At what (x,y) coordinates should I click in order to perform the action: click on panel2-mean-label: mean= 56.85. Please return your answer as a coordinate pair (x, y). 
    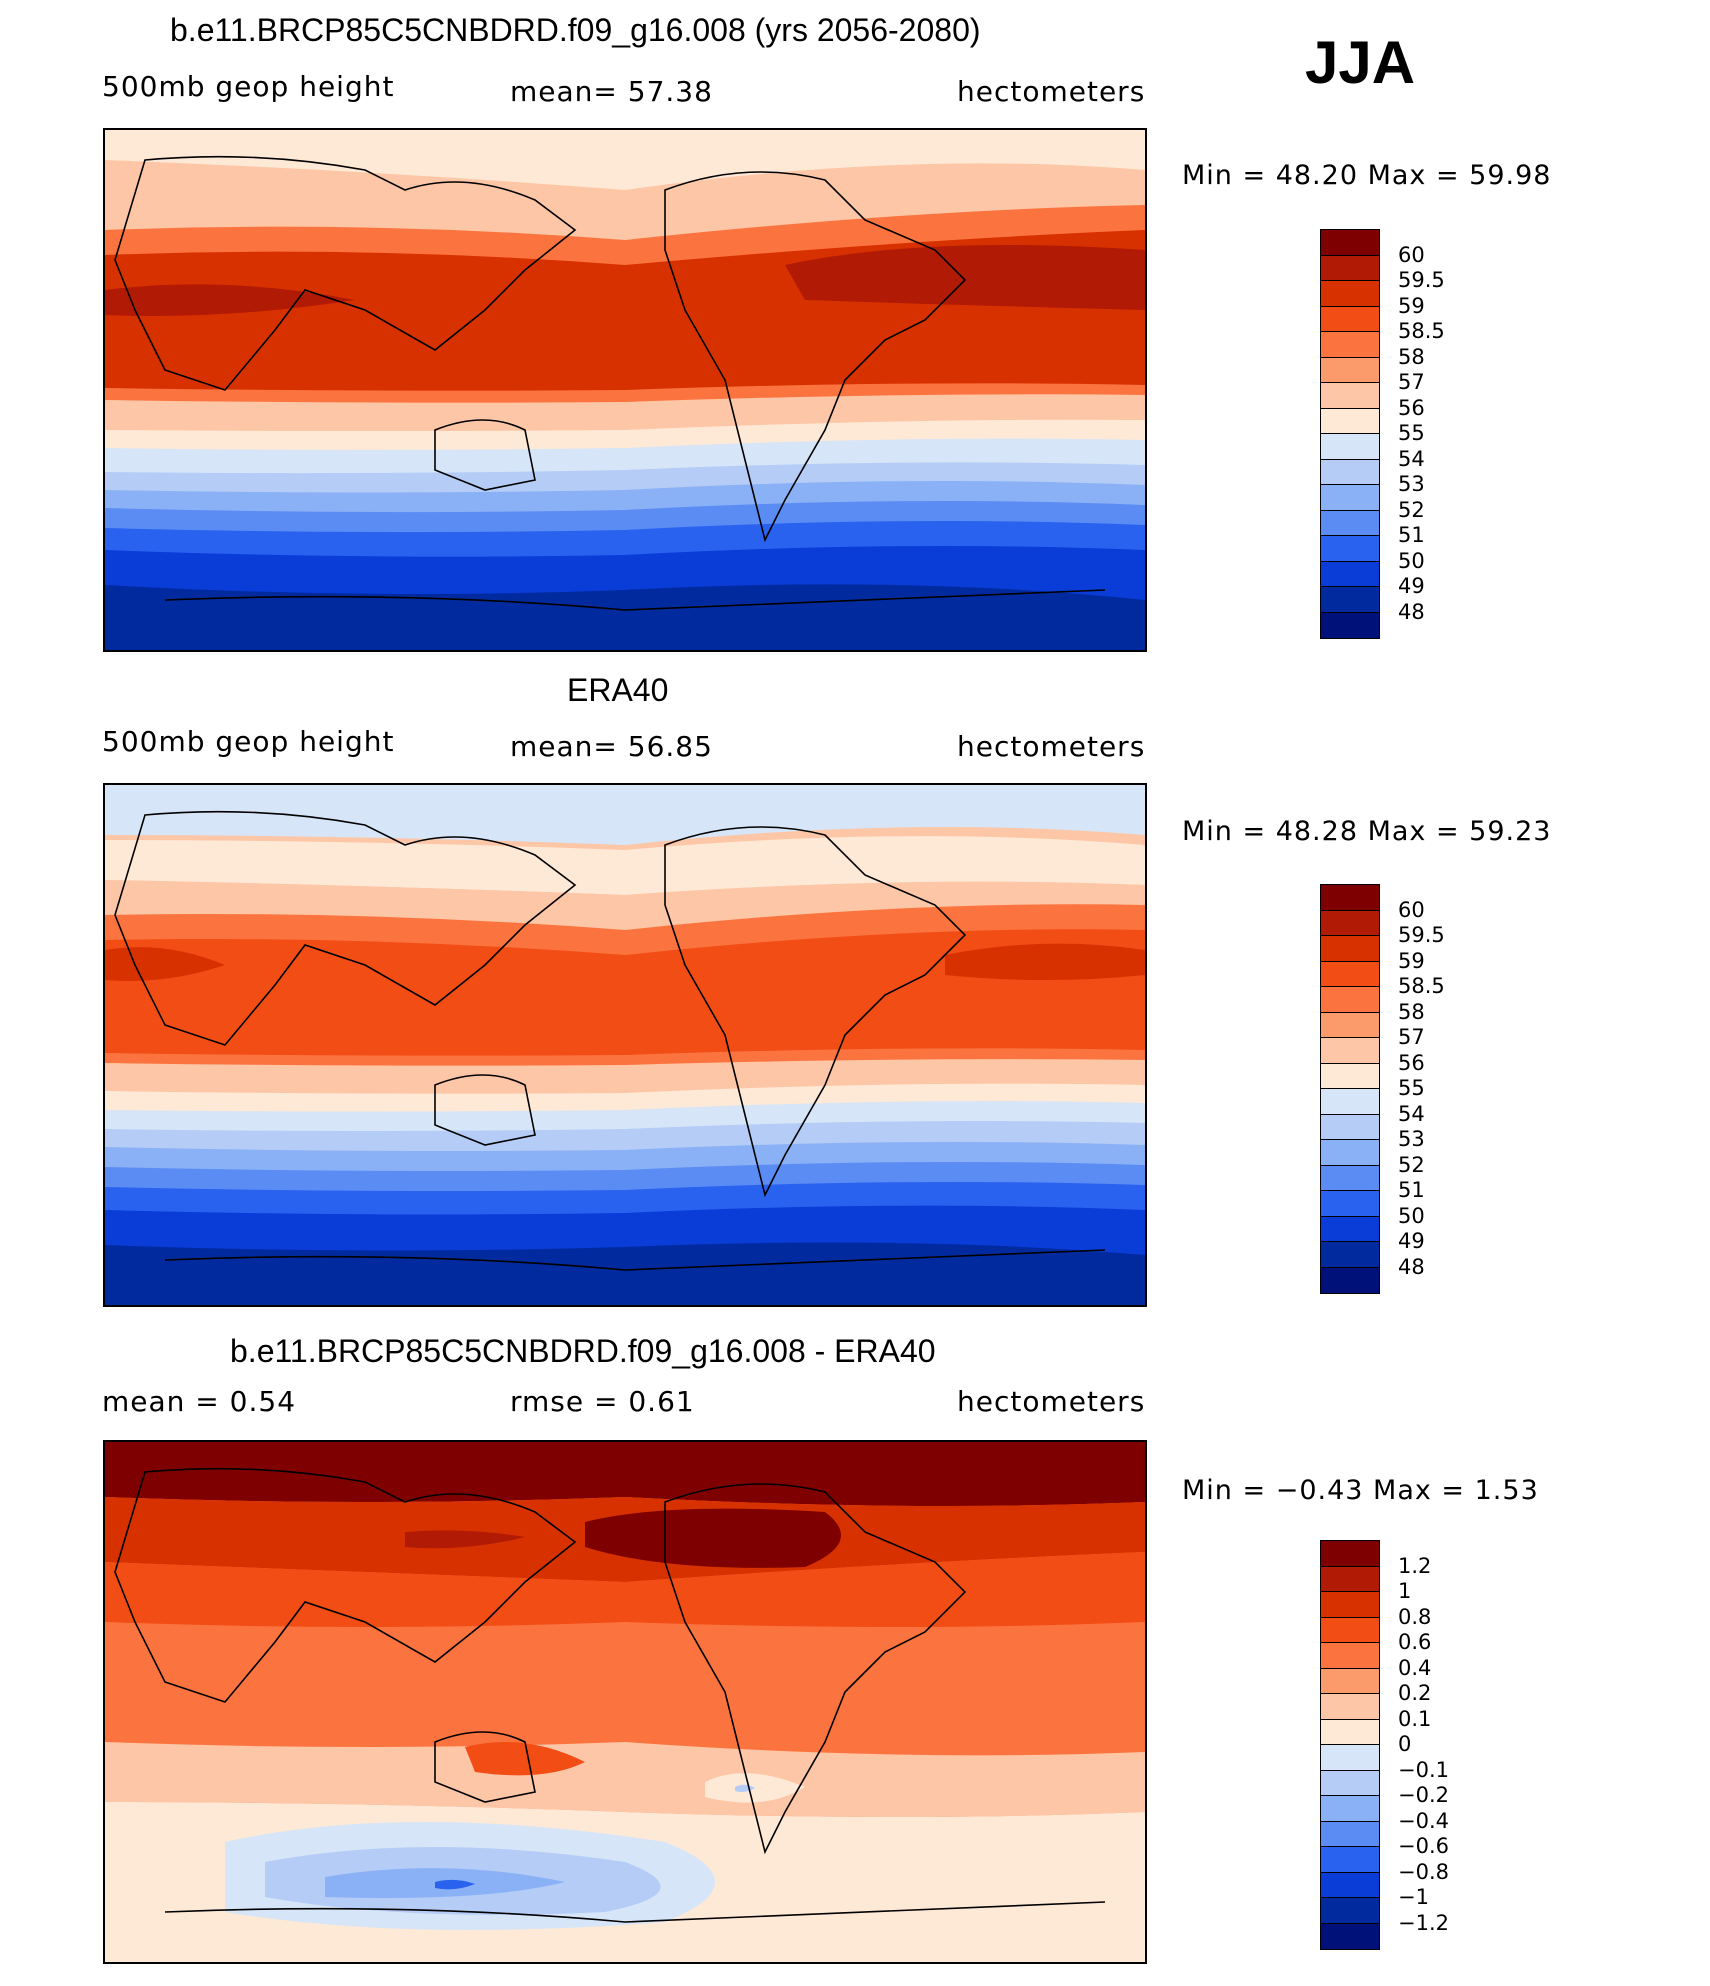
    Looking at the image, I should click on (611, 746).